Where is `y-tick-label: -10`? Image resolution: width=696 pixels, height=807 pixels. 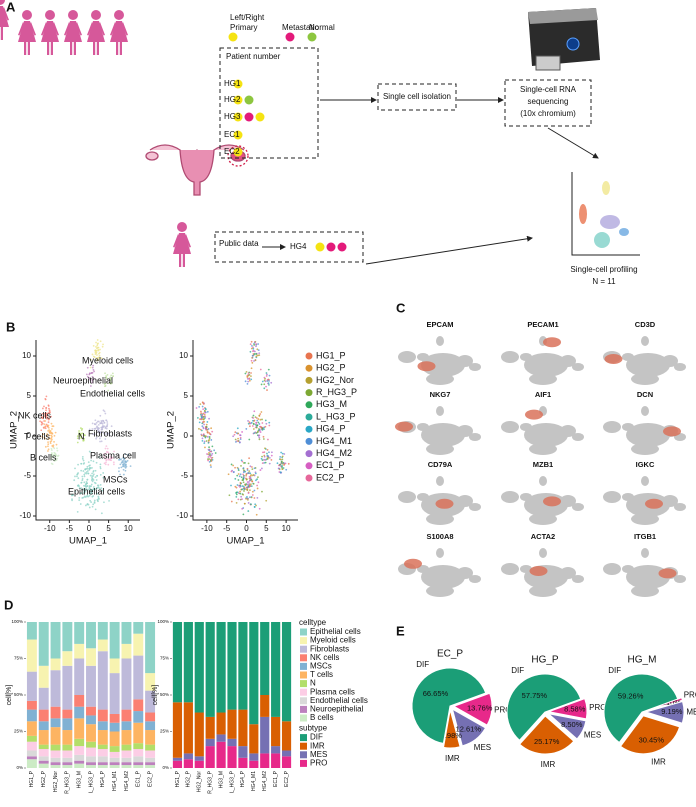
y-tick-label: -10 is located at coordinates (25, 515).